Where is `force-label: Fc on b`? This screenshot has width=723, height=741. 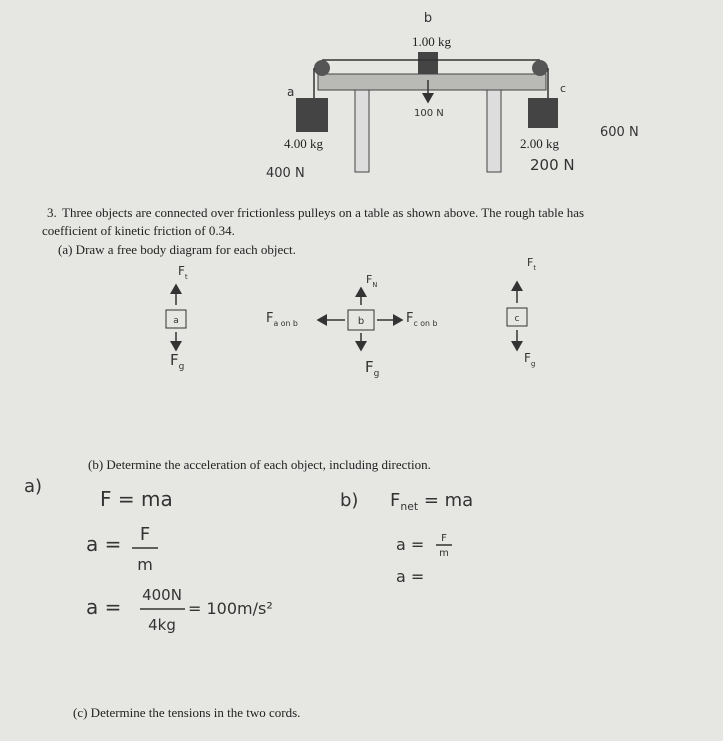
force-label: Fc on b is located at coordinates (421, 319).